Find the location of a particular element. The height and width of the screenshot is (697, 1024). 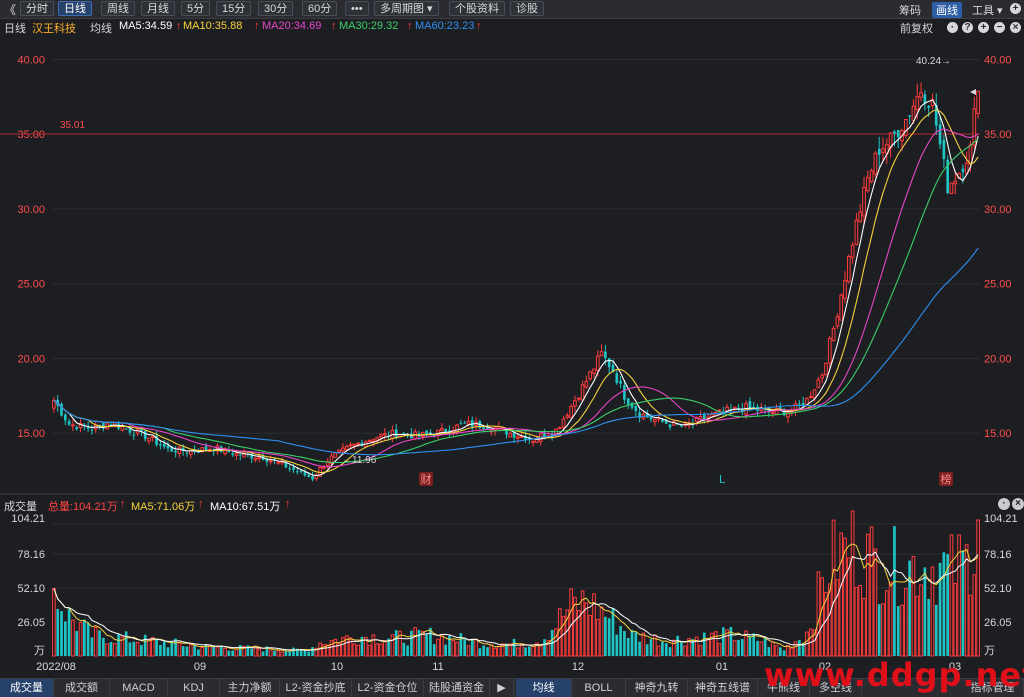

tab-kdj: KDJ is located at coordinates (194, 688).